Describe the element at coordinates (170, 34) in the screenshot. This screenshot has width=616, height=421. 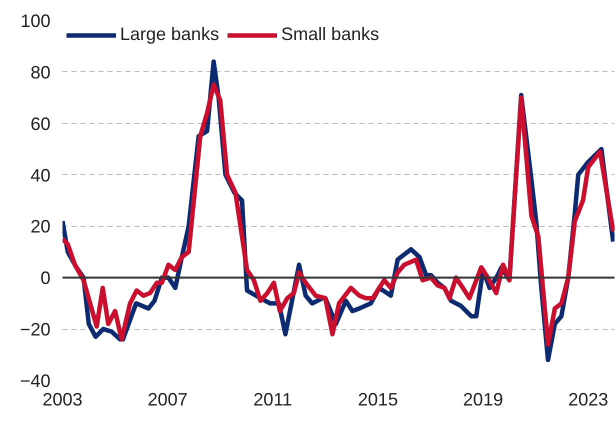
I see `legend-label: Large banks` at that location.